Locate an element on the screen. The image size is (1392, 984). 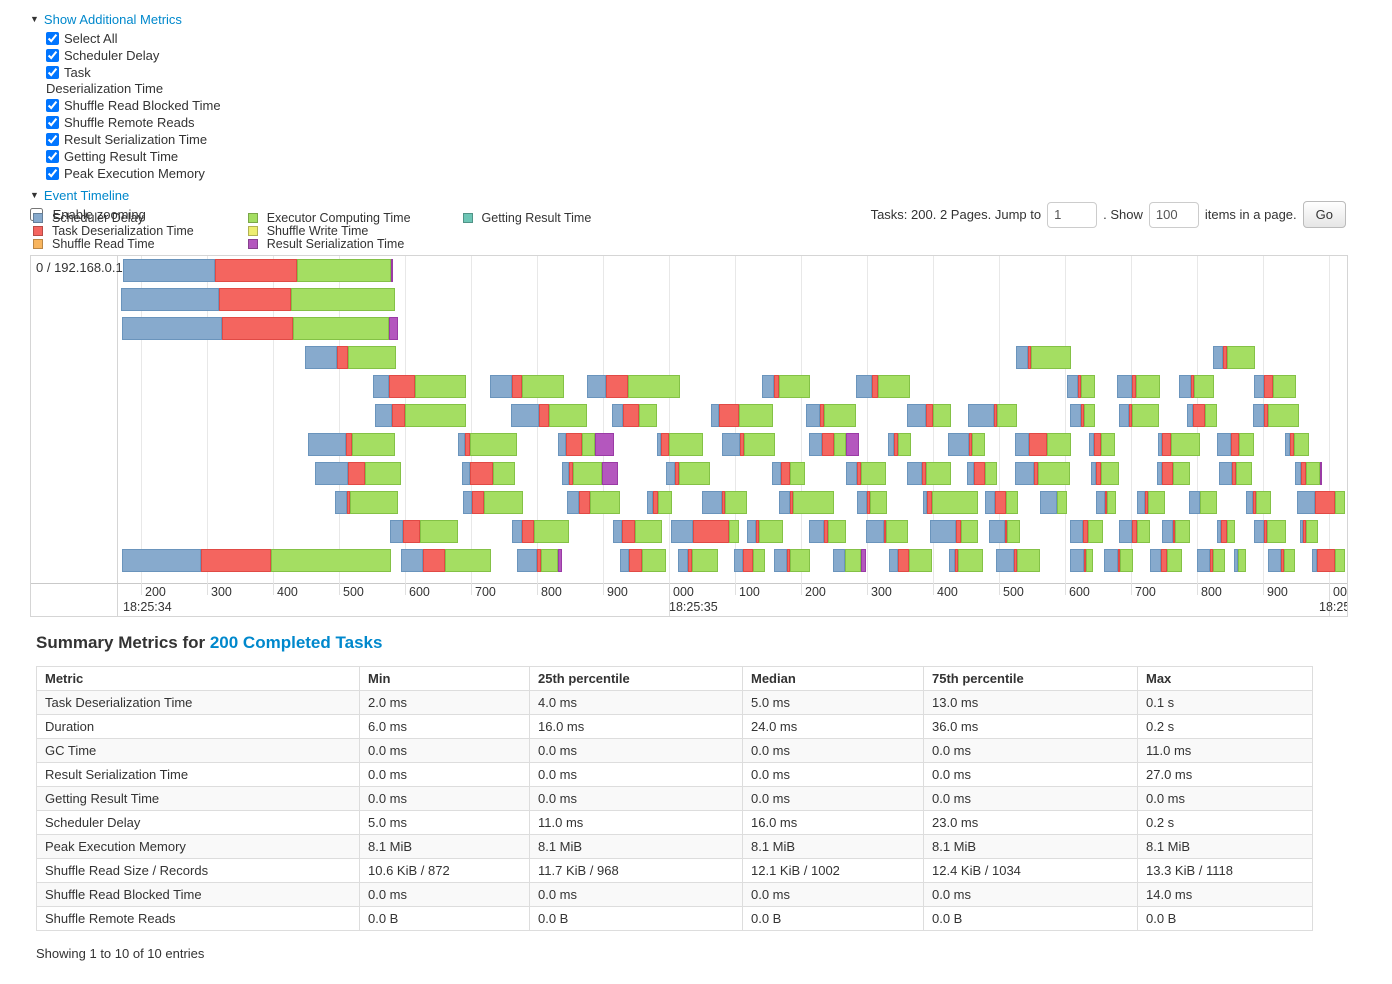
event-timeline-link: Event Timeline is located at coordinates (86, 195).